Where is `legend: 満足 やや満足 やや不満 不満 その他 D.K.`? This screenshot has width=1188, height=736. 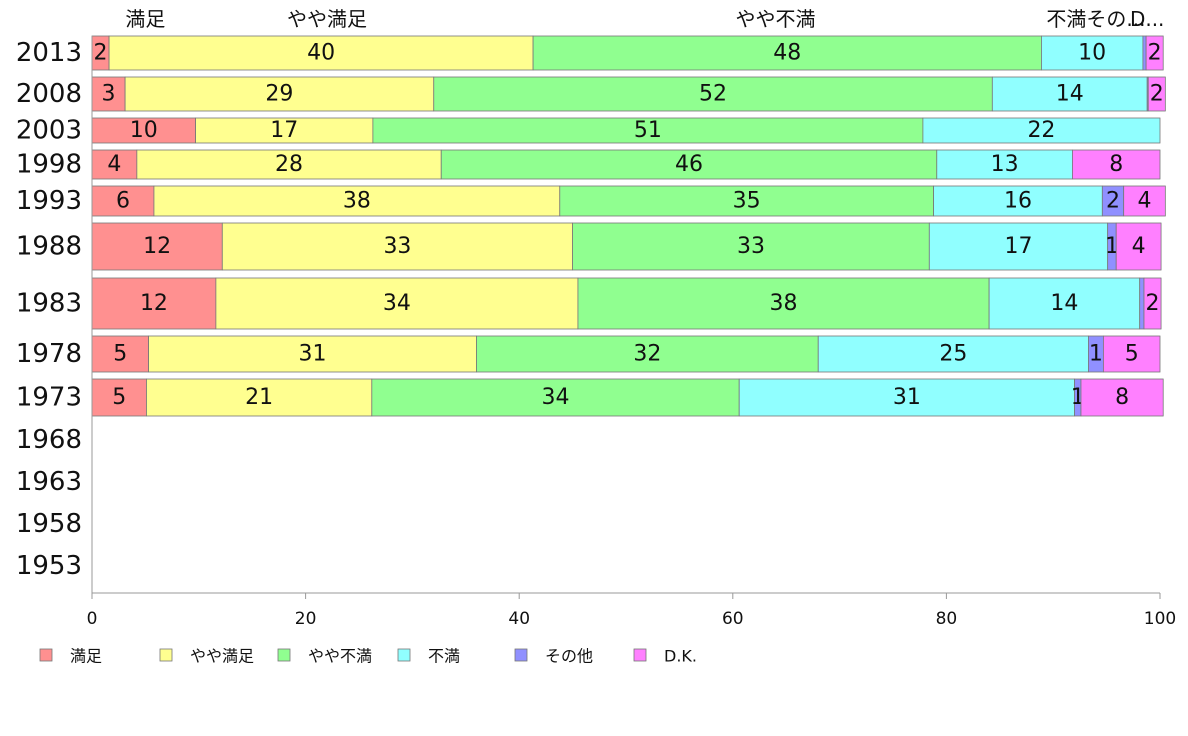 legend: 満足 やや満足 やや不満 不満 その他 D.K. is located at coordinates (368, 656).